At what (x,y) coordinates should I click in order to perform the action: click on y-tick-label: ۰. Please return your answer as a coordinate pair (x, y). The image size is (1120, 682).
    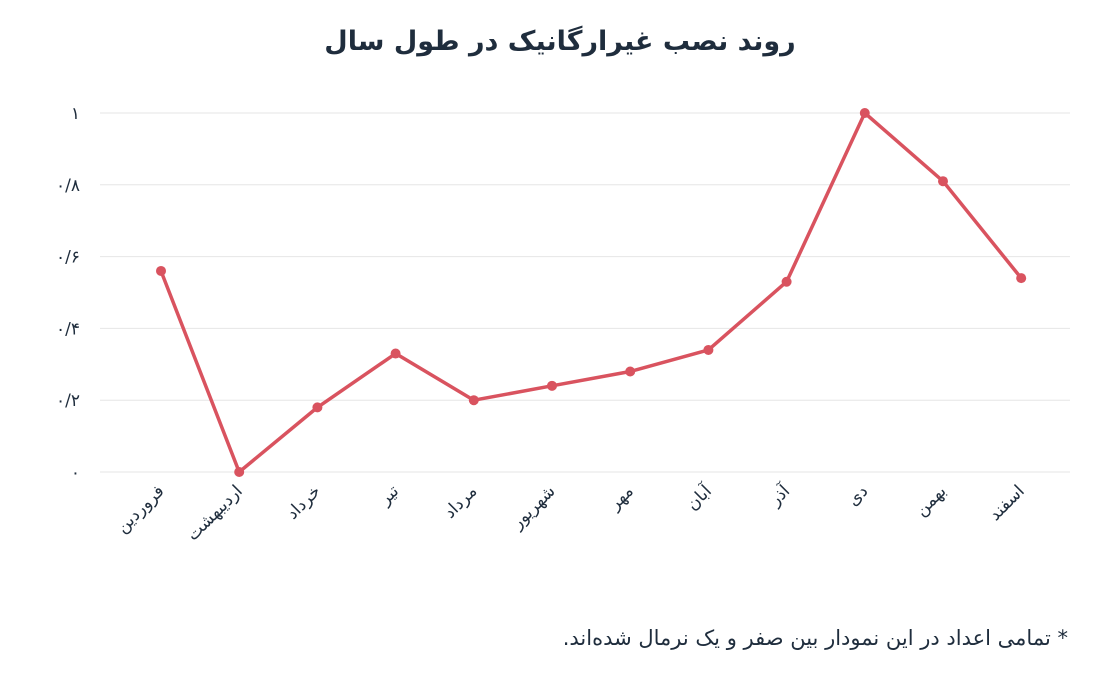
    Looking at the image, I should click on (75, 473).